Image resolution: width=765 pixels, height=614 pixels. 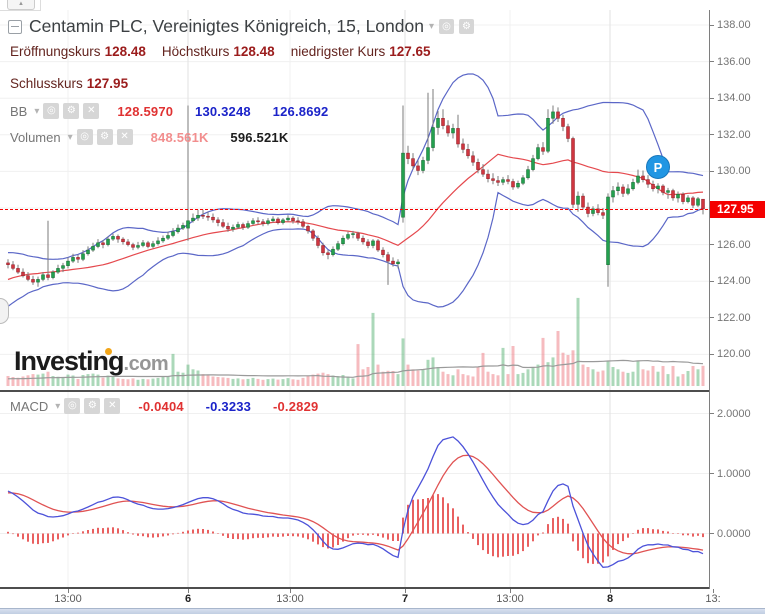 I want to click on time-axis-label: 6, so click(x=188, y=599).